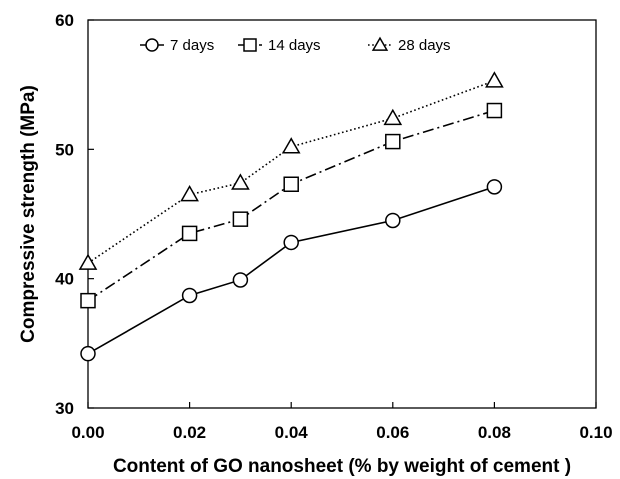 The width and height of the screenshot is (620, 479). Describe the element at coordinates (64, 20) in the screenshot. I see `y-tick-label: 60` at that location.